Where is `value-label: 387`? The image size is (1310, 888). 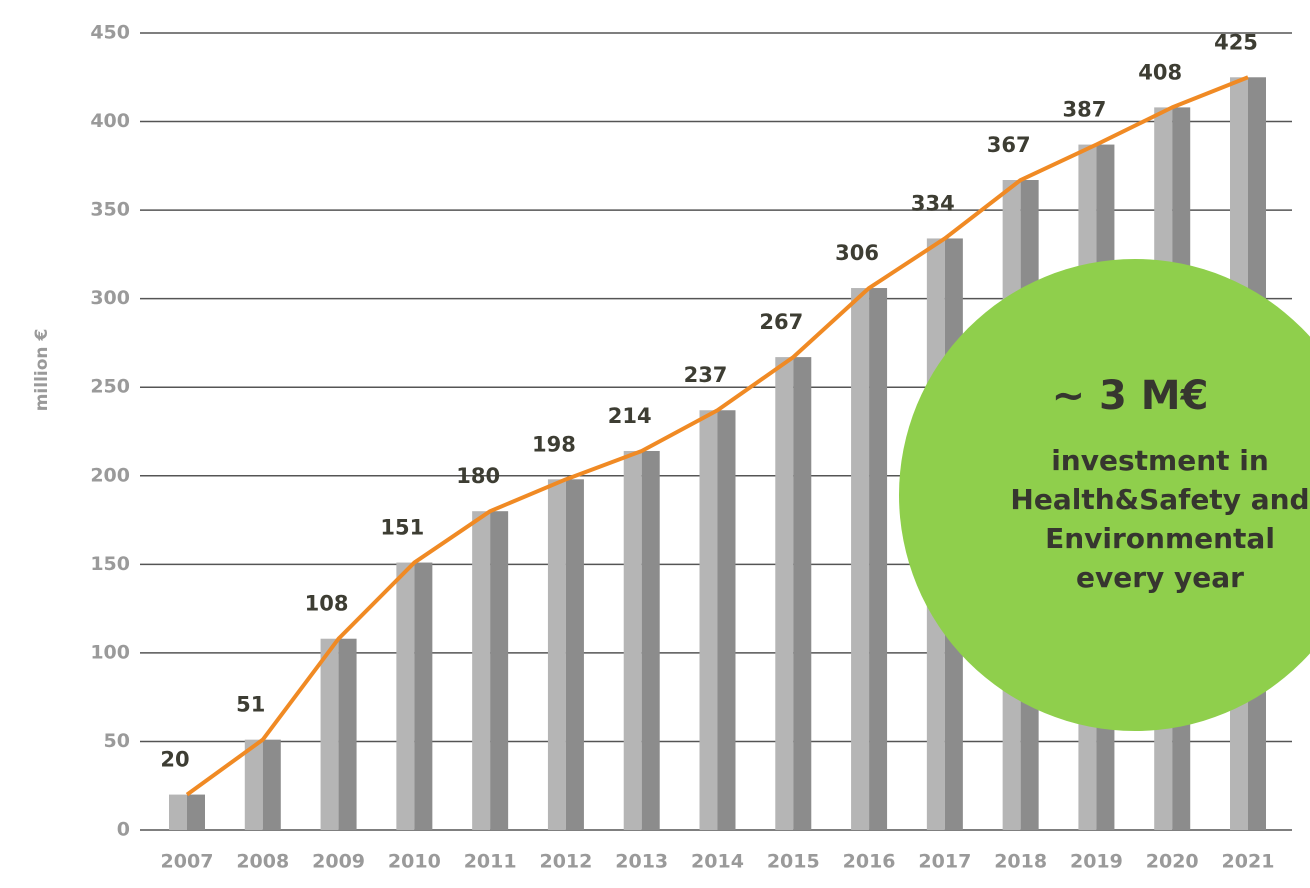
value-label: 387 is located at coordinates (1085, 110).